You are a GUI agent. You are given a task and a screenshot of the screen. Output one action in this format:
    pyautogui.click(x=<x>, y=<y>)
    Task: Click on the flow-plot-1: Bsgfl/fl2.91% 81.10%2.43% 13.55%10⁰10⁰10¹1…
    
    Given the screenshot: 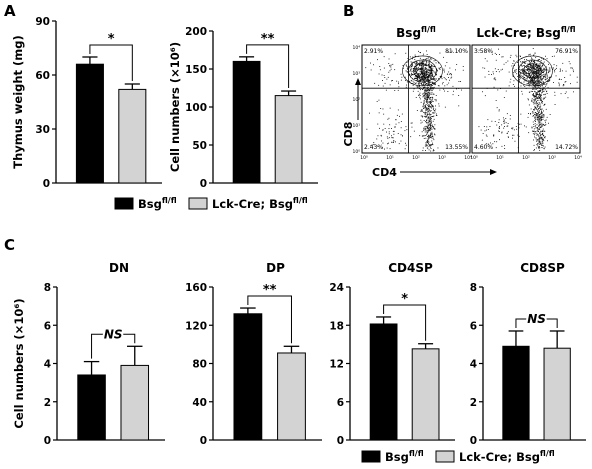 What is the action you would take?
    pyautogui.click(x=411, y=93)
    